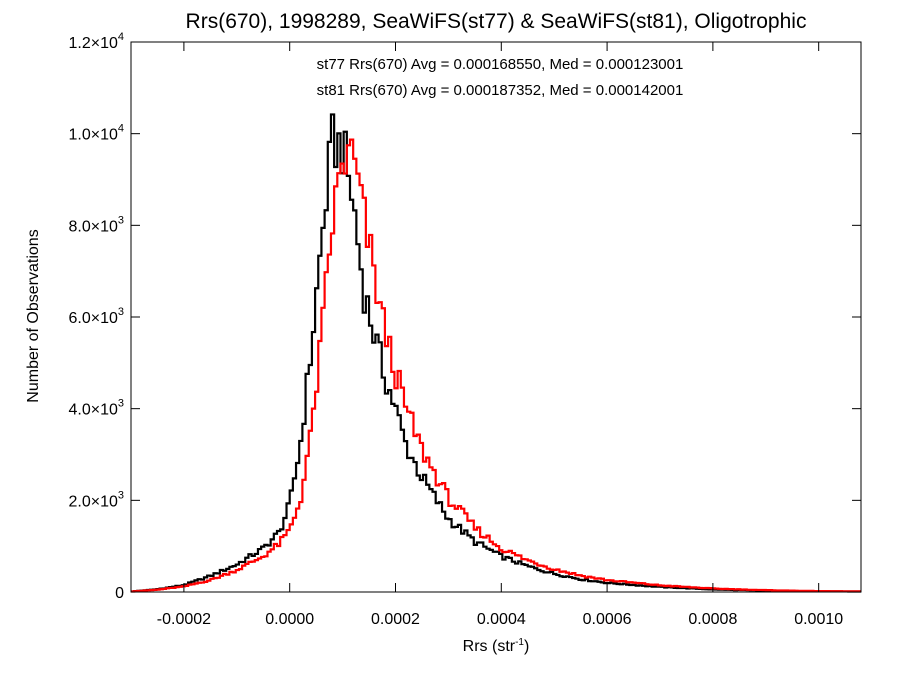  I want to click on x-axis-label: Rrs (str-1), so click(496, 646).